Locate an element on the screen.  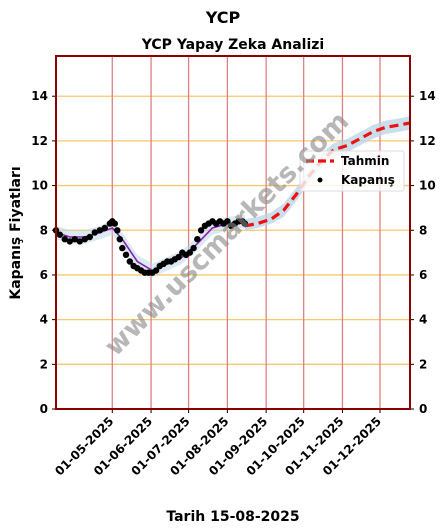
y-tick-label-left: 8 is located at coordinates (44, 230).